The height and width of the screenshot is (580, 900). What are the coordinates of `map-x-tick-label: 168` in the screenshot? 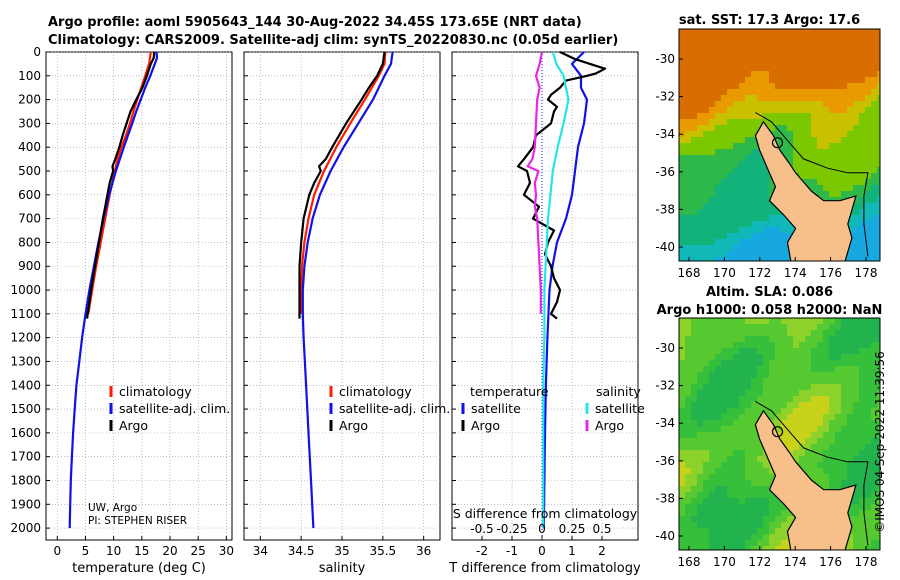 It's located at (689, 562).